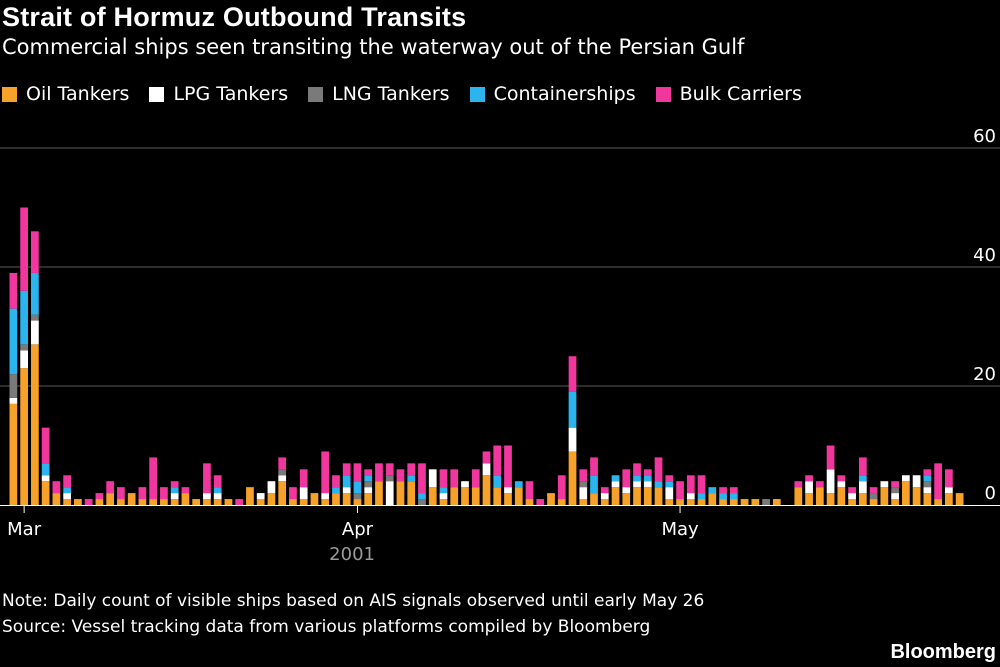  I want to click on legend-label-oil: Oil Tankers, so click(78, 94).